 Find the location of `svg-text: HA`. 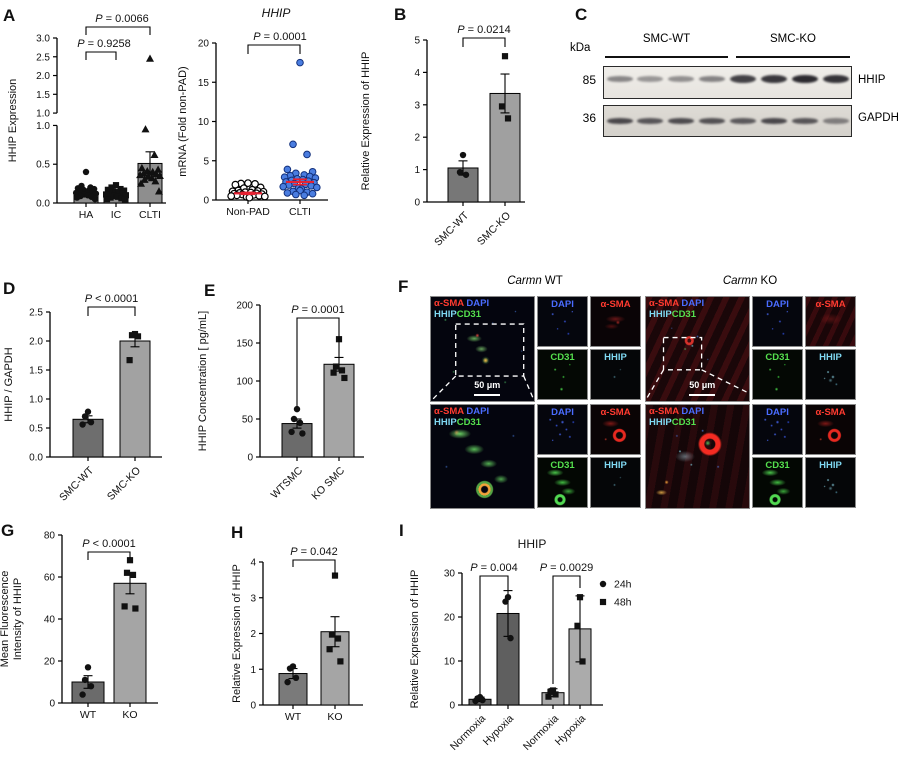

svg-text: HA is located at coordinates (86, 215).